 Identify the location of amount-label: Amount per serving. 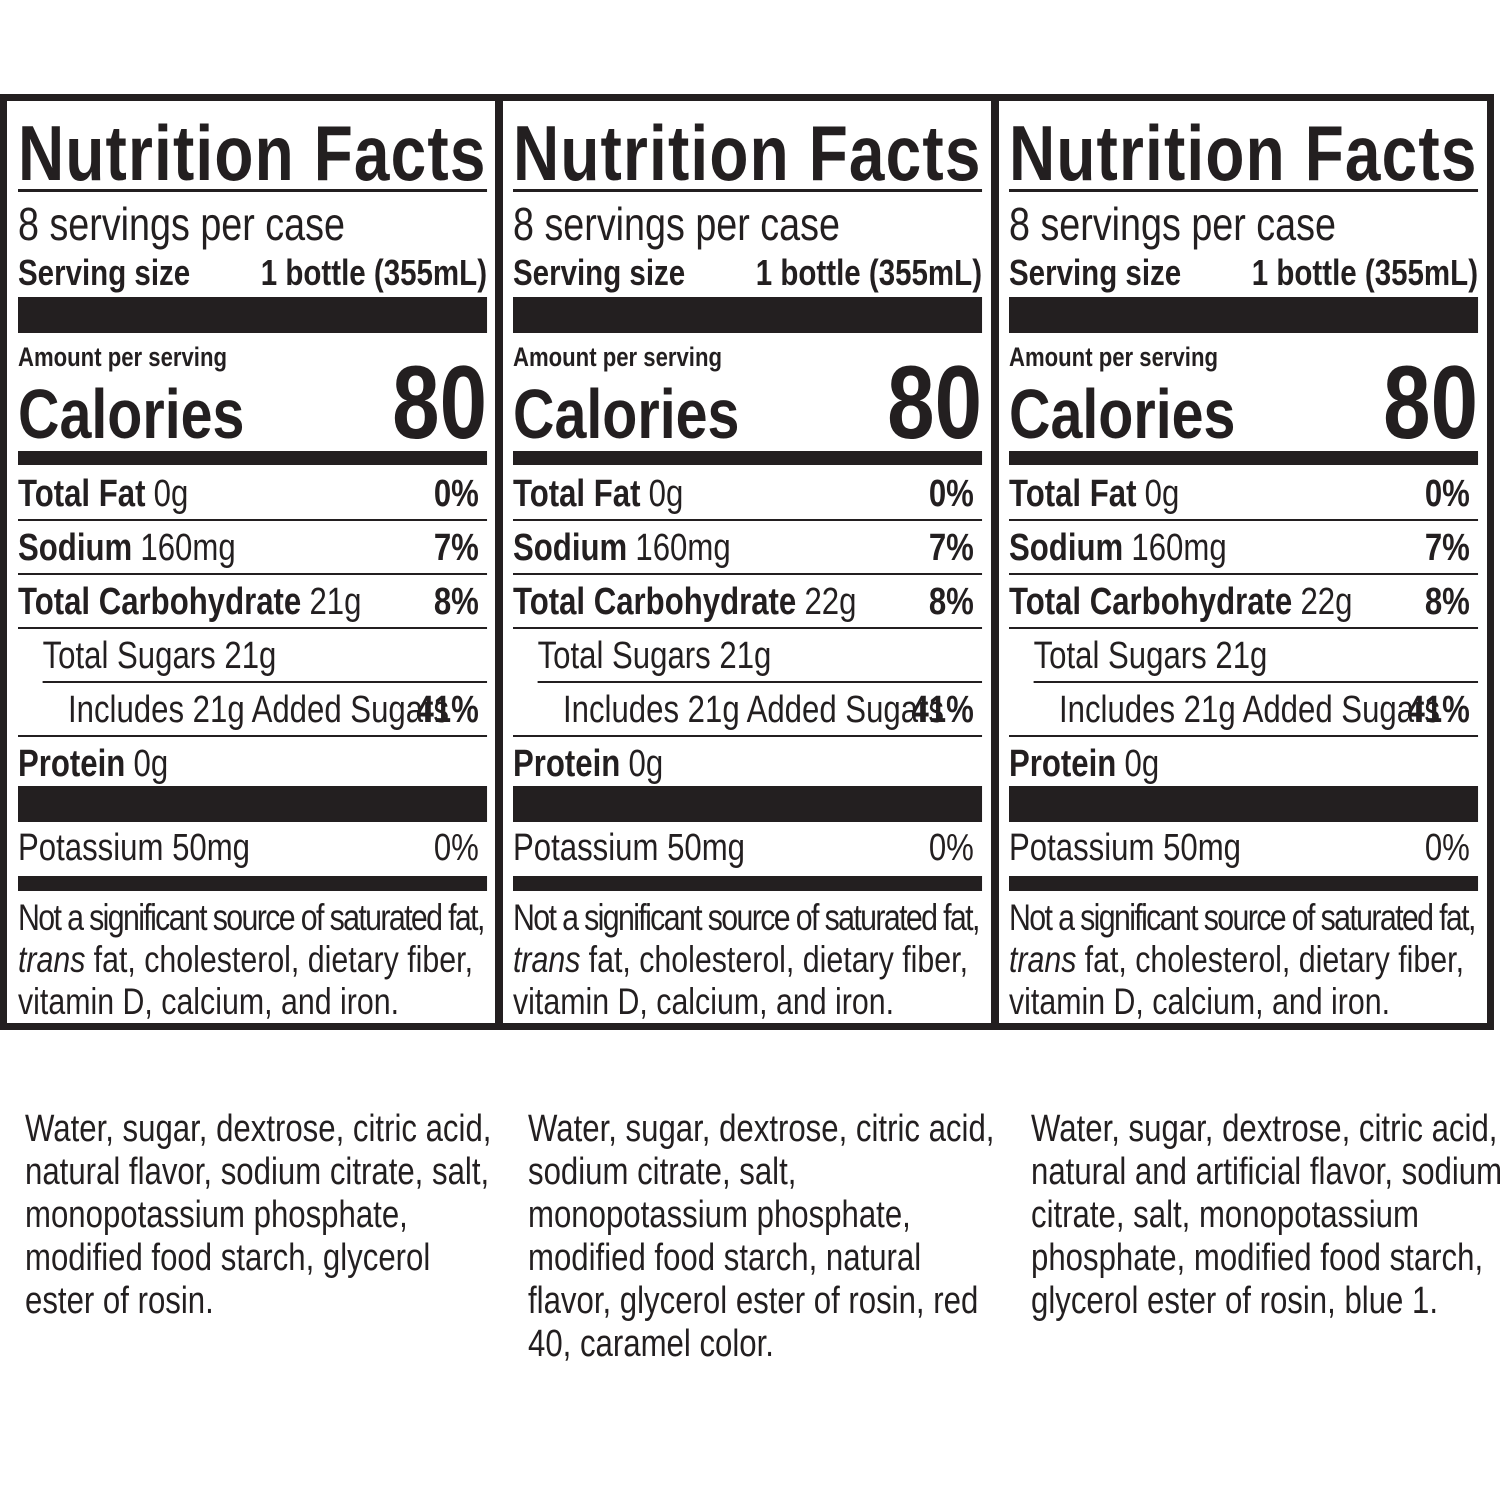
(1113, 358).